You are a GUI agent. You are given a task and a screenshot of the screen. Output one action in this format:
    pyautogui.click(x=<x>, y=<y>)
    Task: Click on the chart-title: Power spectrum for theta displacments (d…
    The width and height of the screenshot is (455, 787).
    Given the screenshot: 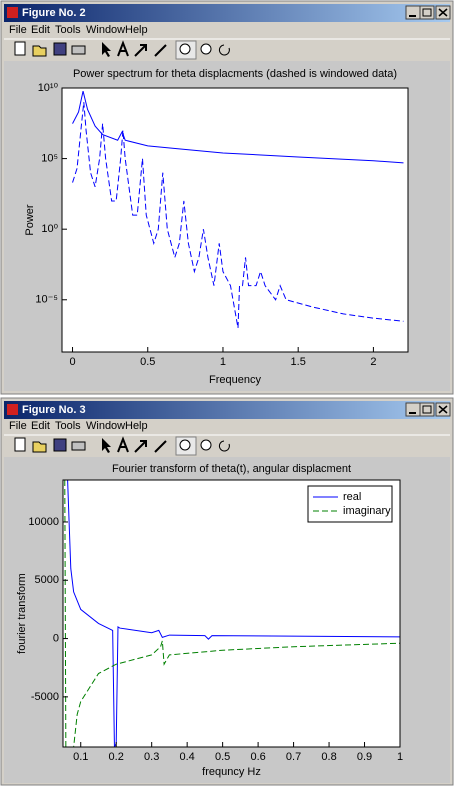 What is the action you would take?
    pyautogui.click(x=235, y=74)
    